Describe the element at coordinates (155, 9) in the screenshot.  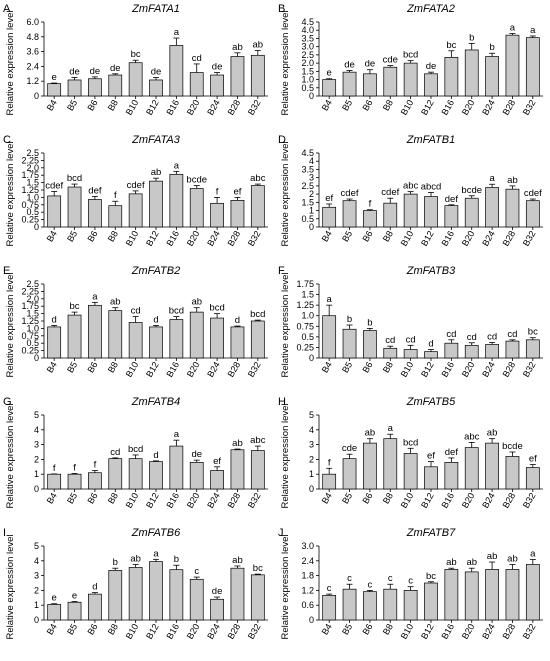
I see `chart-title: ZmFATA1` at that location.